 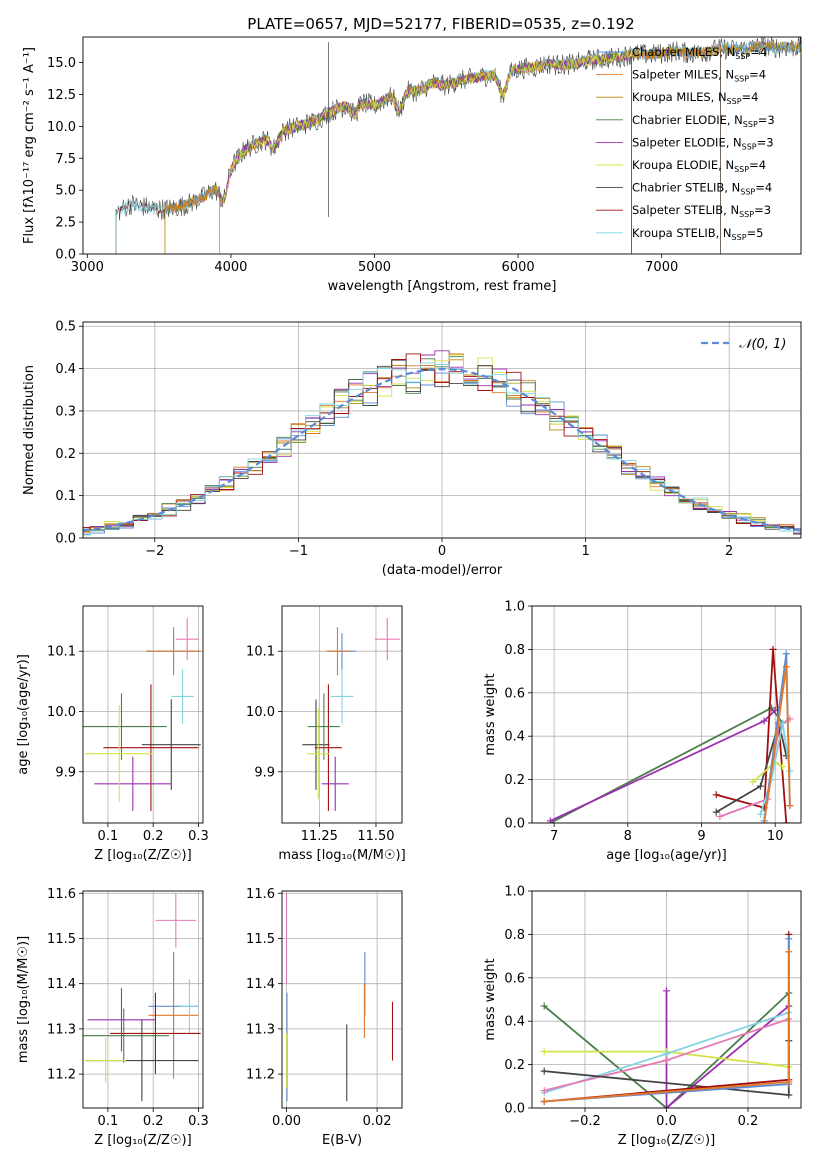 What do you see at coordinates (703, 143) in the screenshot?
I see `legend-entry: Salpeter ELODIE, NSSP=3` at bounding box center [703, 143].